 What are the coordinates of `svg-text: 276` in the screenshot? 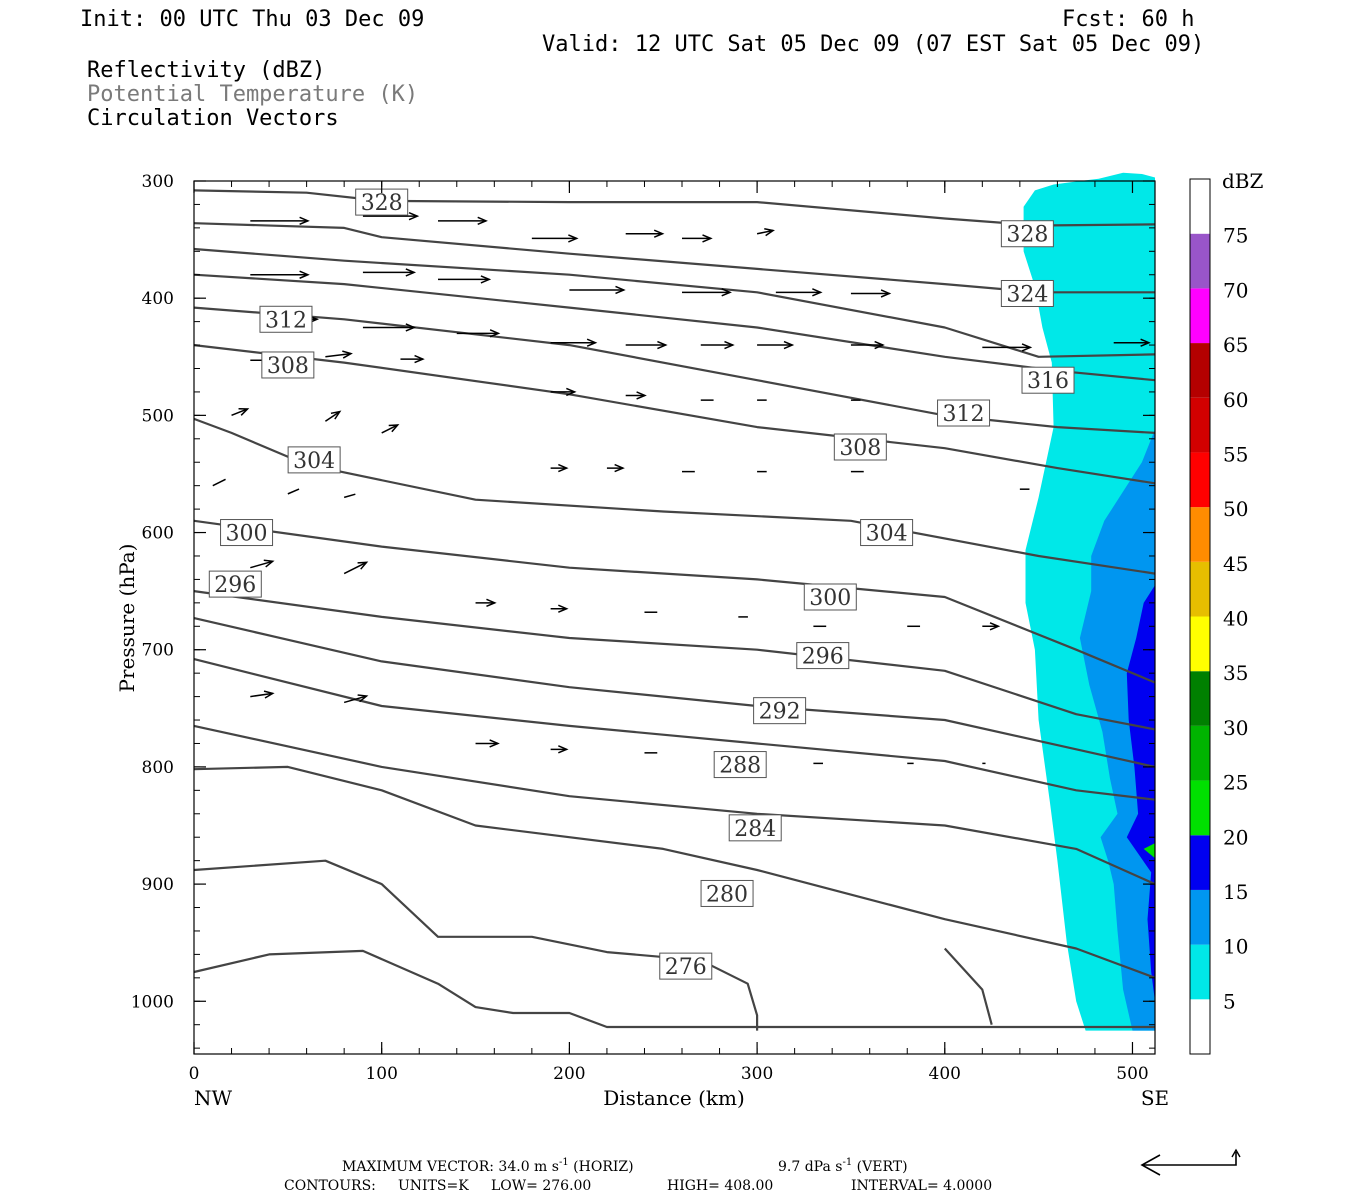 It's located at (686, 967).